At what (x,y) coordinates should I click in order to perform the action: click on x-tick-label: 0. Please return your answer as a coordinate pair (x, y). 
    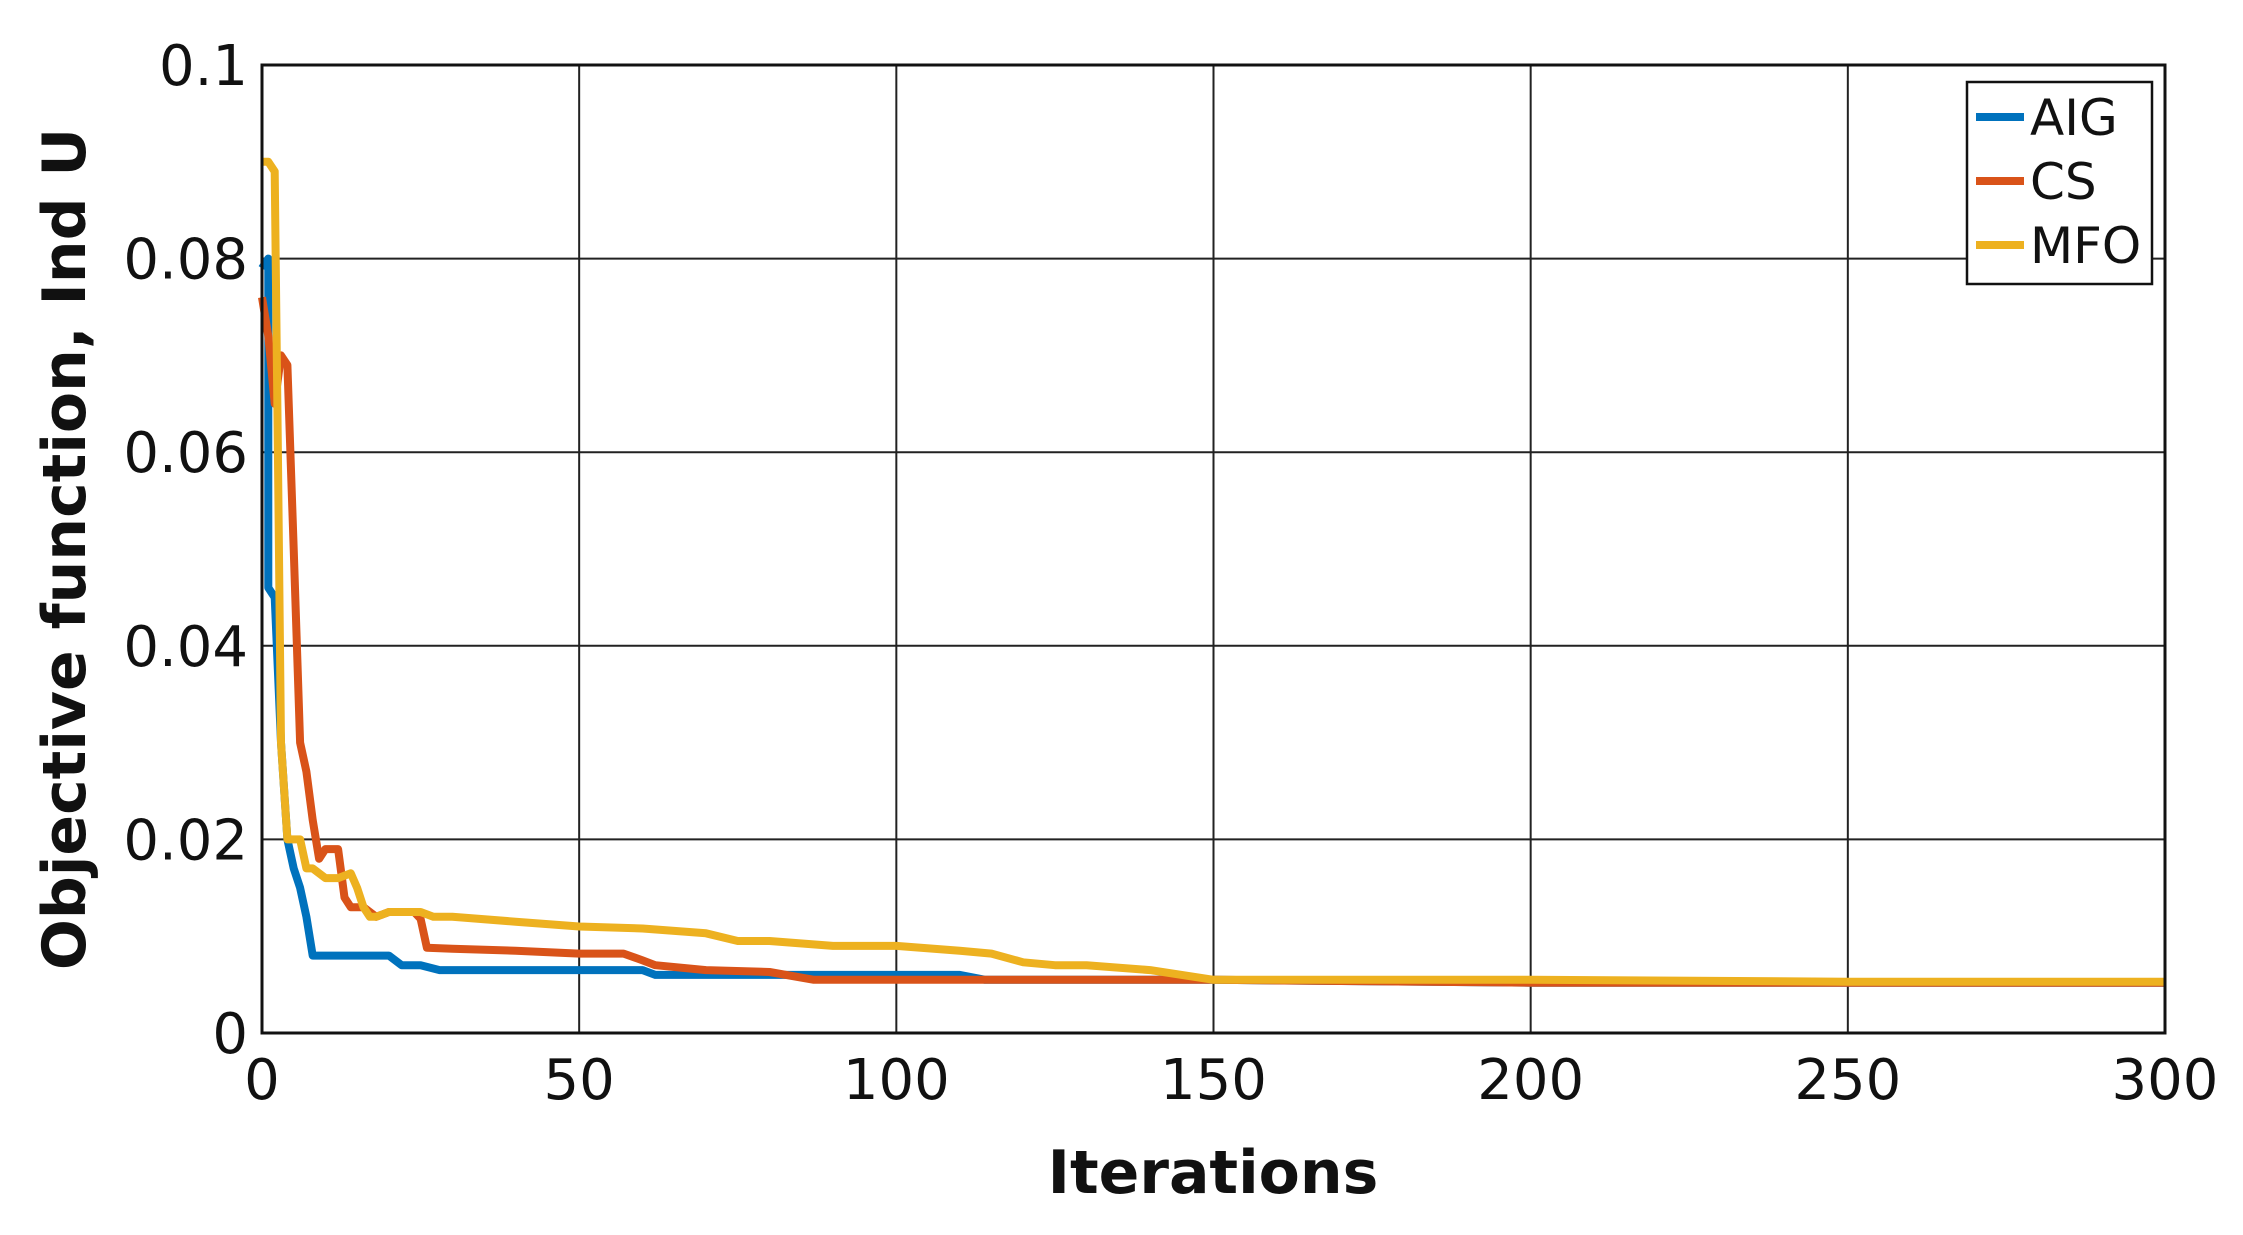
    Looking at the image, I should click on (262, 1080).